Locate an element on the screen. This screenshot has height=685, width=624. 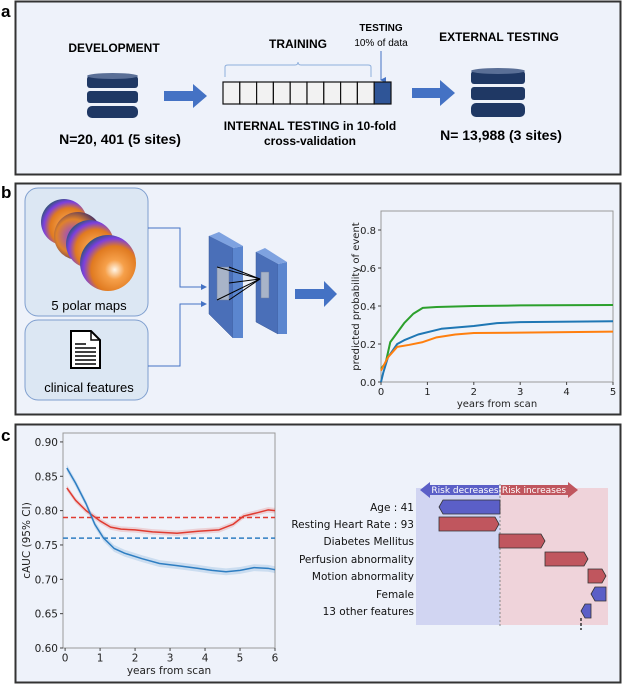
polar-maps-label: 5 polar maps is located at coordinates (89, 305).